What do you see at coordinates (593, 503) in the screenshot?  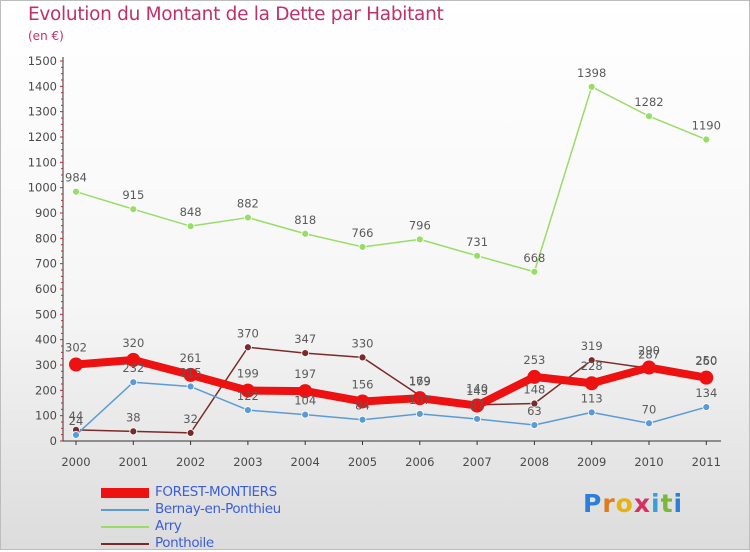 I see `logo-letter: P` at bounding box center [593, 503].